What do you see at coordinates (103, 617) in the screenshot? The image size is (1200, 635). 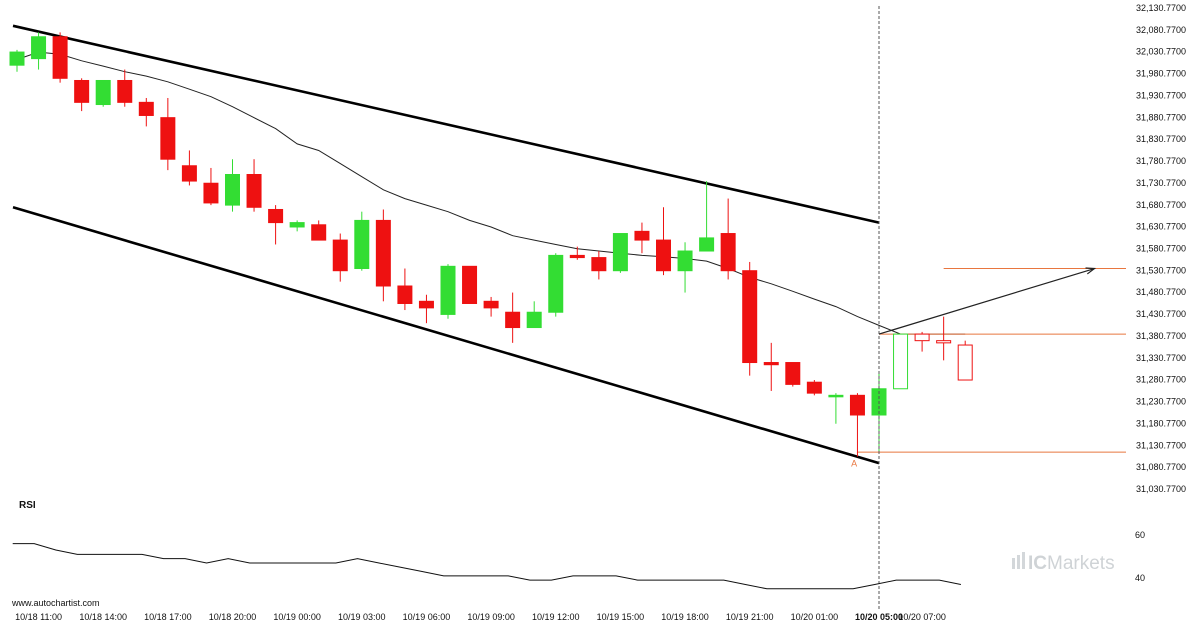 I see `x-tick-label: 10/18 14:00` at bounding box center [103, 617].